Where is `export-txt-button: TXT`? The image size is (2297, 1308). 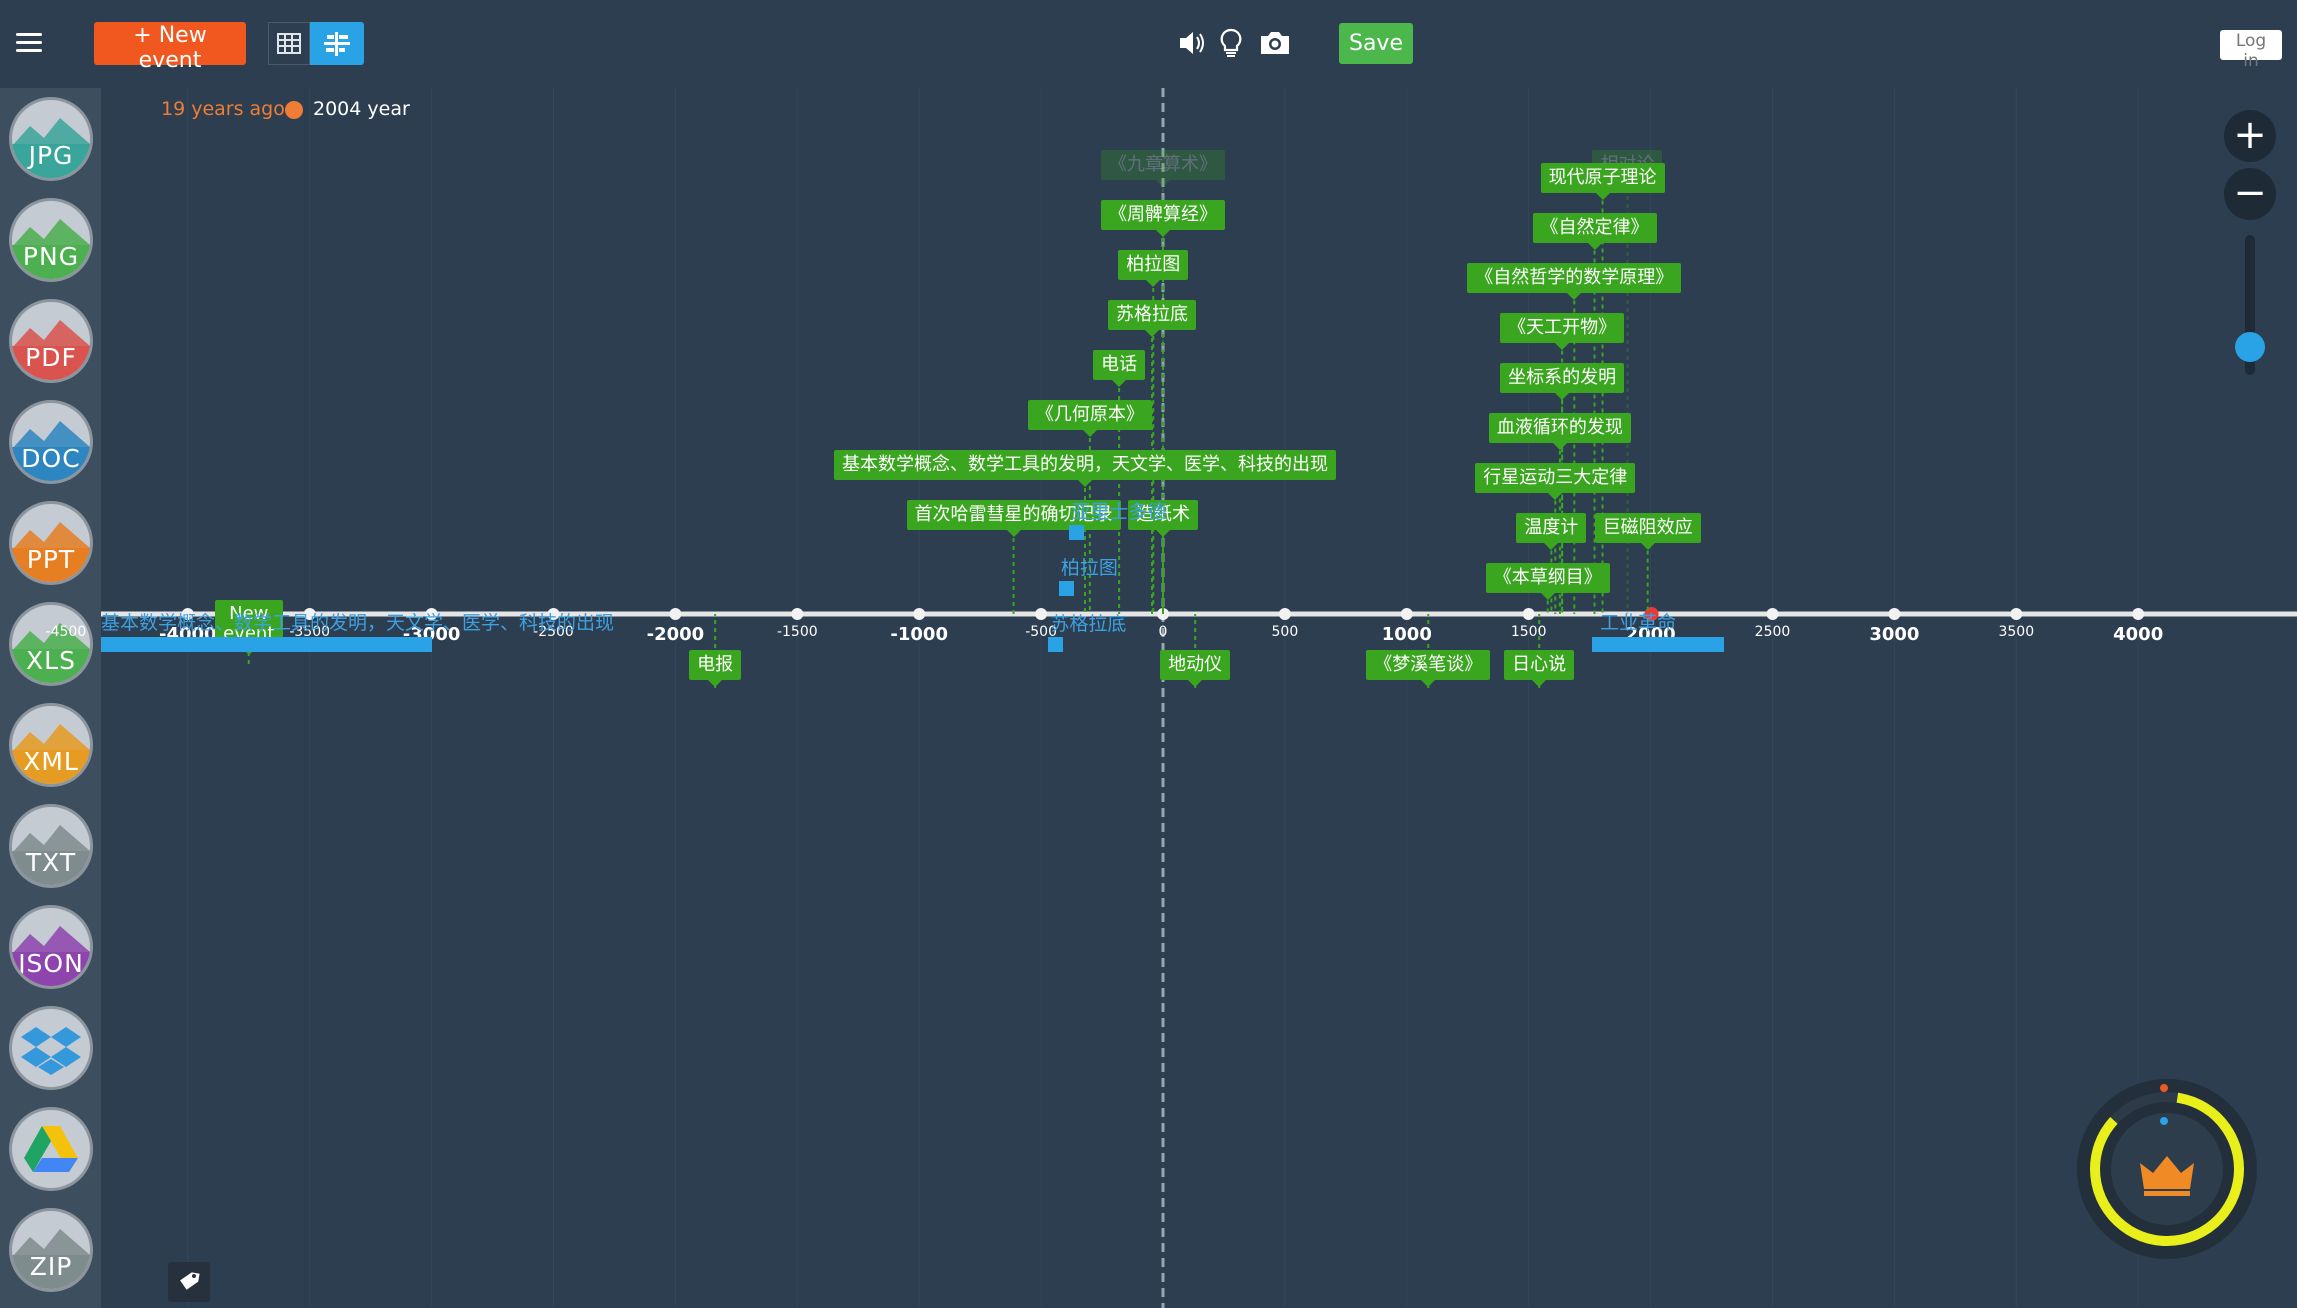
export-txt-button: TXT is located at coordinates (51, 846).